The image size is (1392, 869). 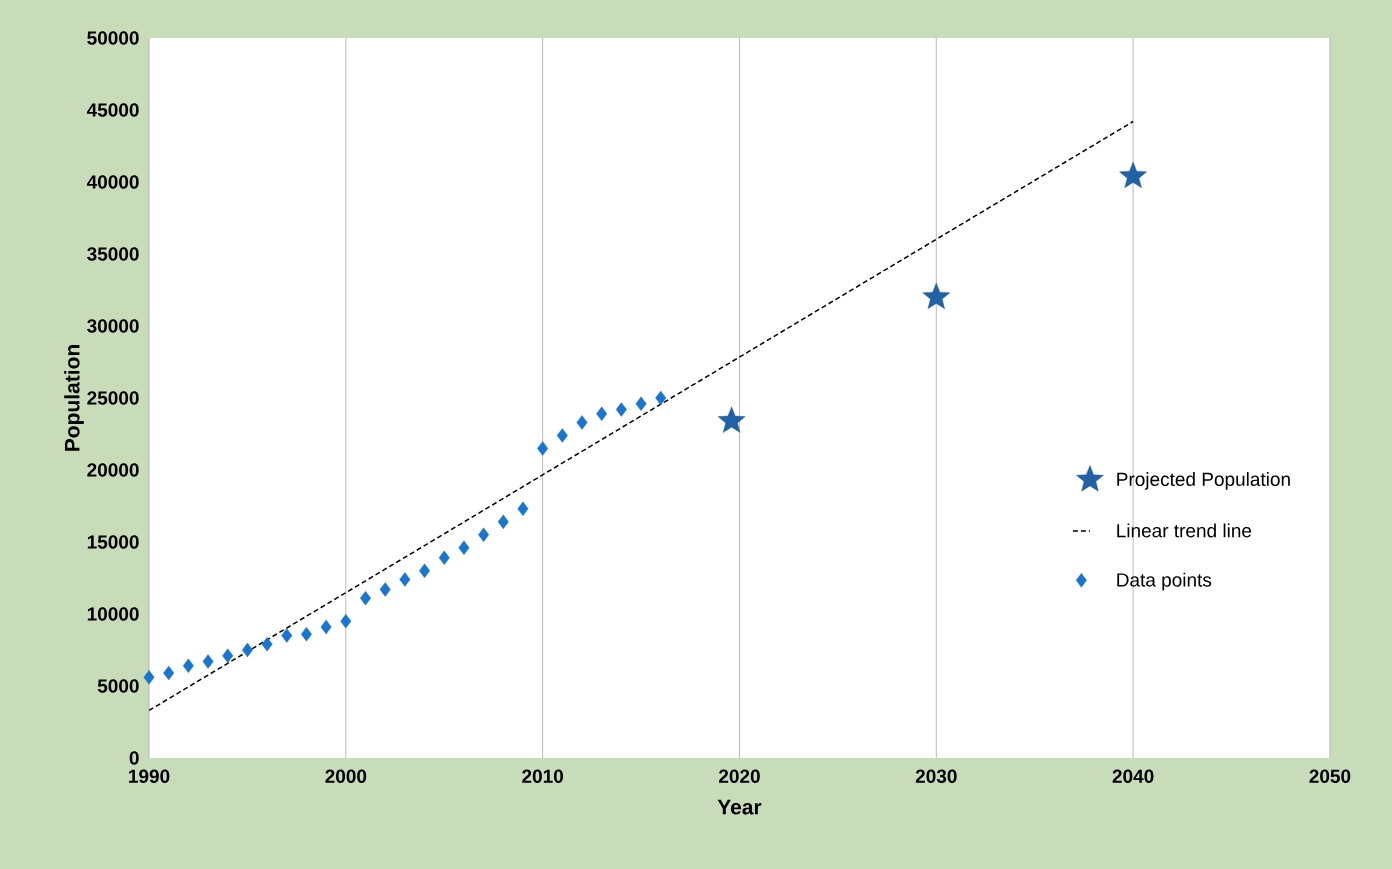 What do you see at coordinates (1164, 581) in the screenshot?
I see `legend-label: Data points` at bounding box center [1164, 581].